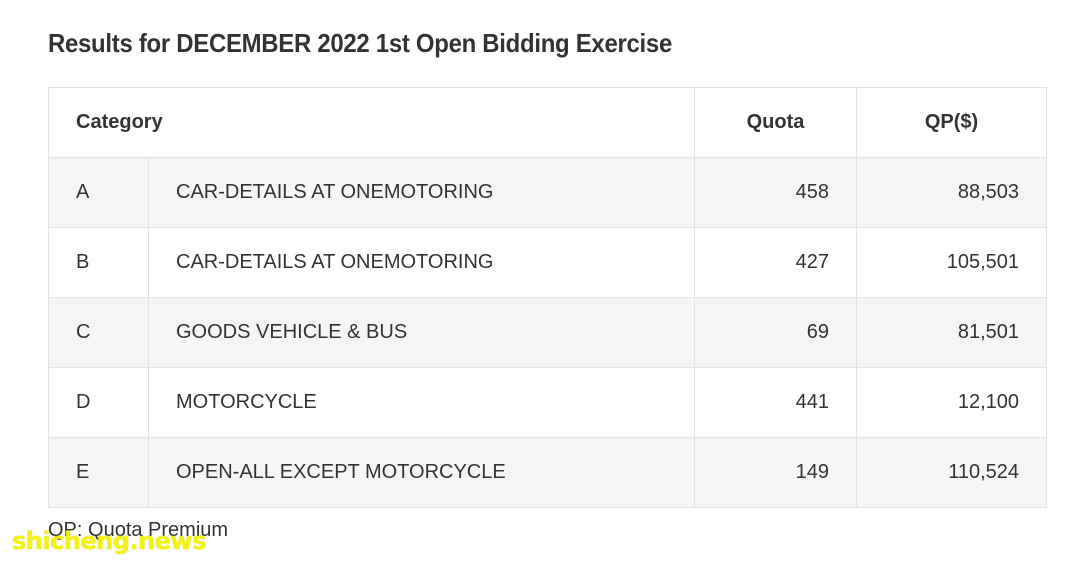  I want to click on table-row: B CAR-DETAILS AT ONEMOTORING 427 105,501, so click(548, 262).